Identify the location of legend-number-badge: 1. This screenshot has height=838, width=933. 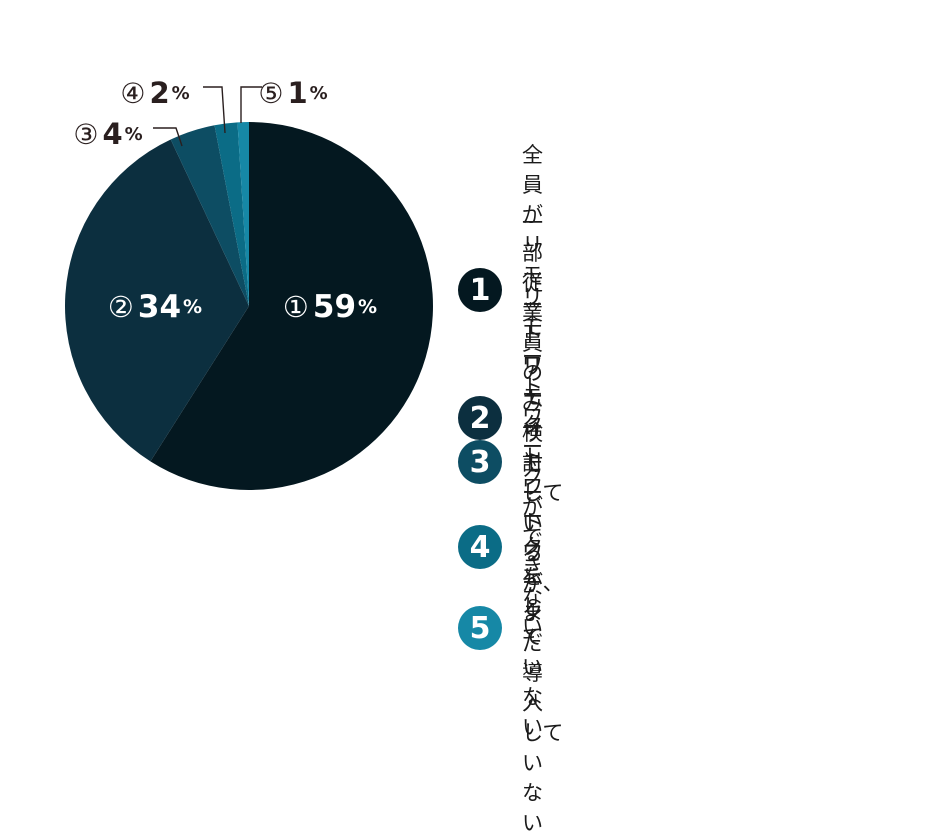
(480, 290).